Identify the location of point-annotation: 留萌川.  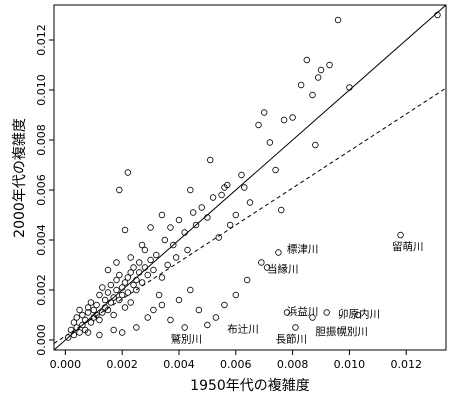
(408, 246).